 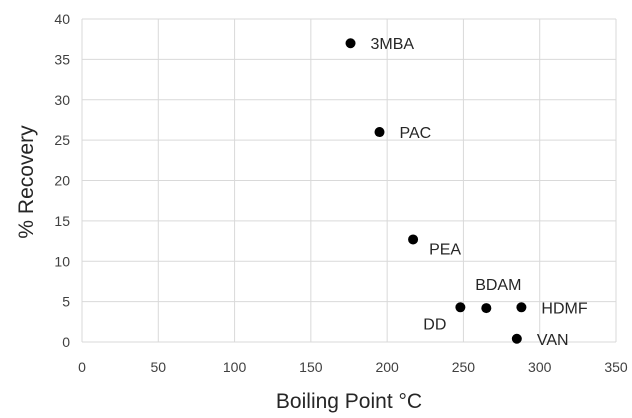 What do you see at coordinates (158, 367) in the screenshot?
I see `x-tick-label: 50` at bounding box center [158, 367].